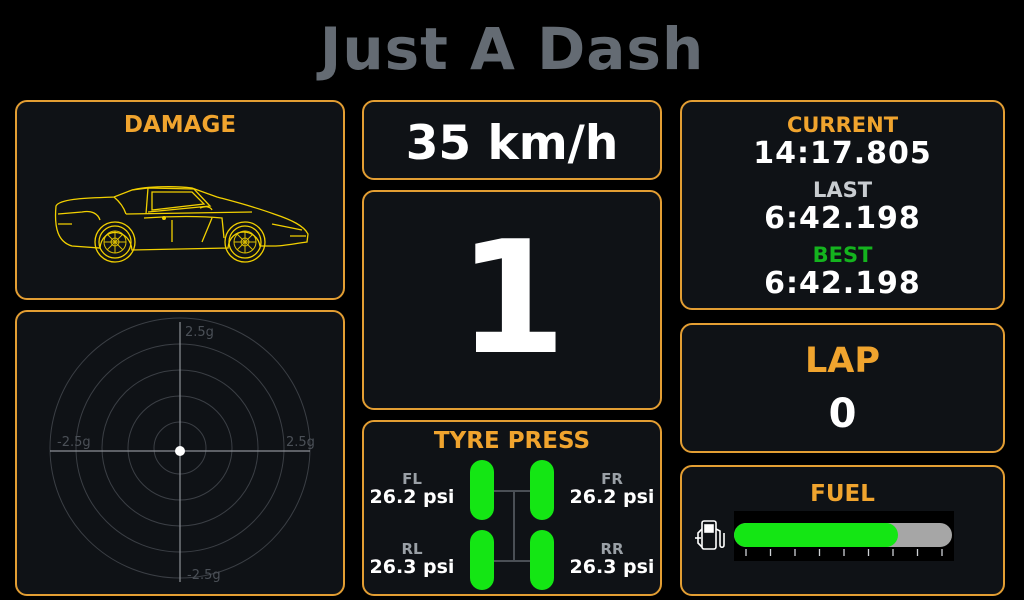 The height and width of the screenshot is (600, 1024). What do you see at coordinates (612, 567) in the screenshot?
I see `tyre-rr-value: 26.3 psi` at bounding box center [612, 567].